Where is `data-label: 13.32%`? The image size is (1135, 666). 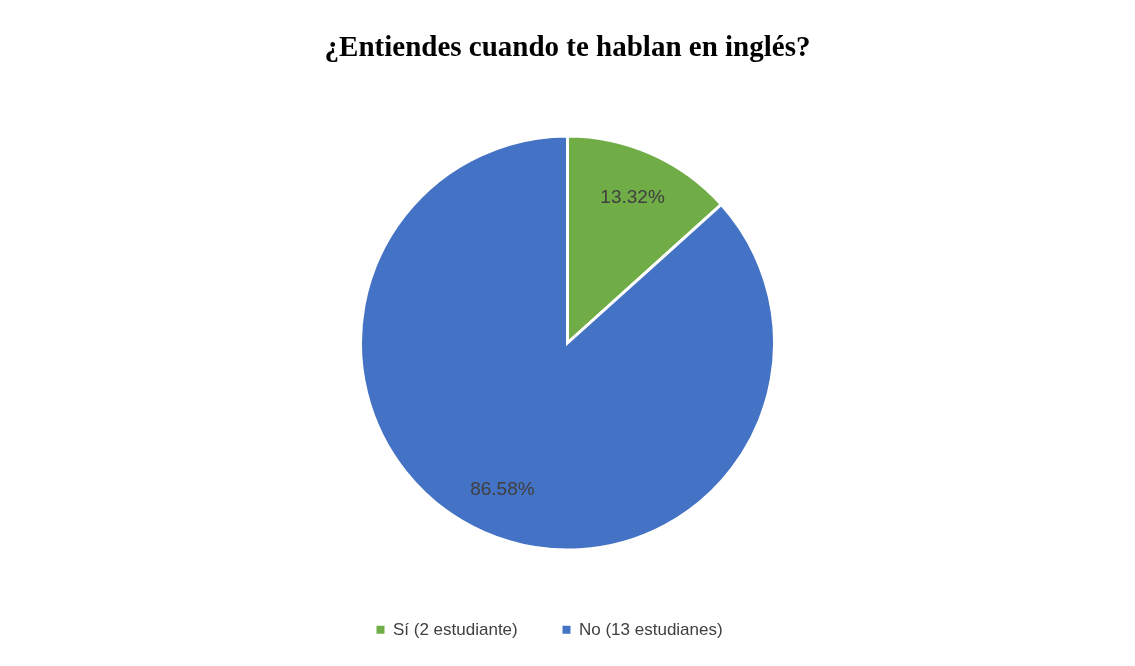 data-label: 13.32% is located at coordinates (632, 196).